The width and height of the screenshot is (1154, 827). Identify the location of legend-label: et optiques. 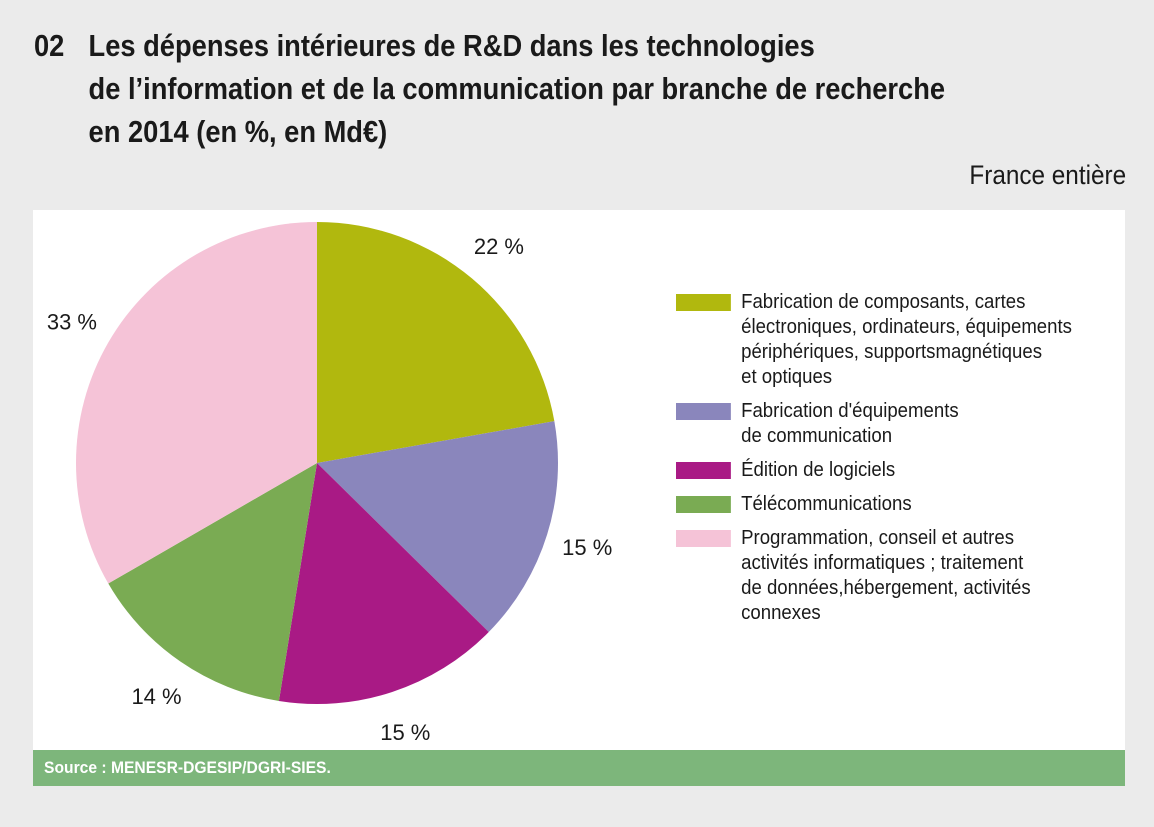
(787, 377).